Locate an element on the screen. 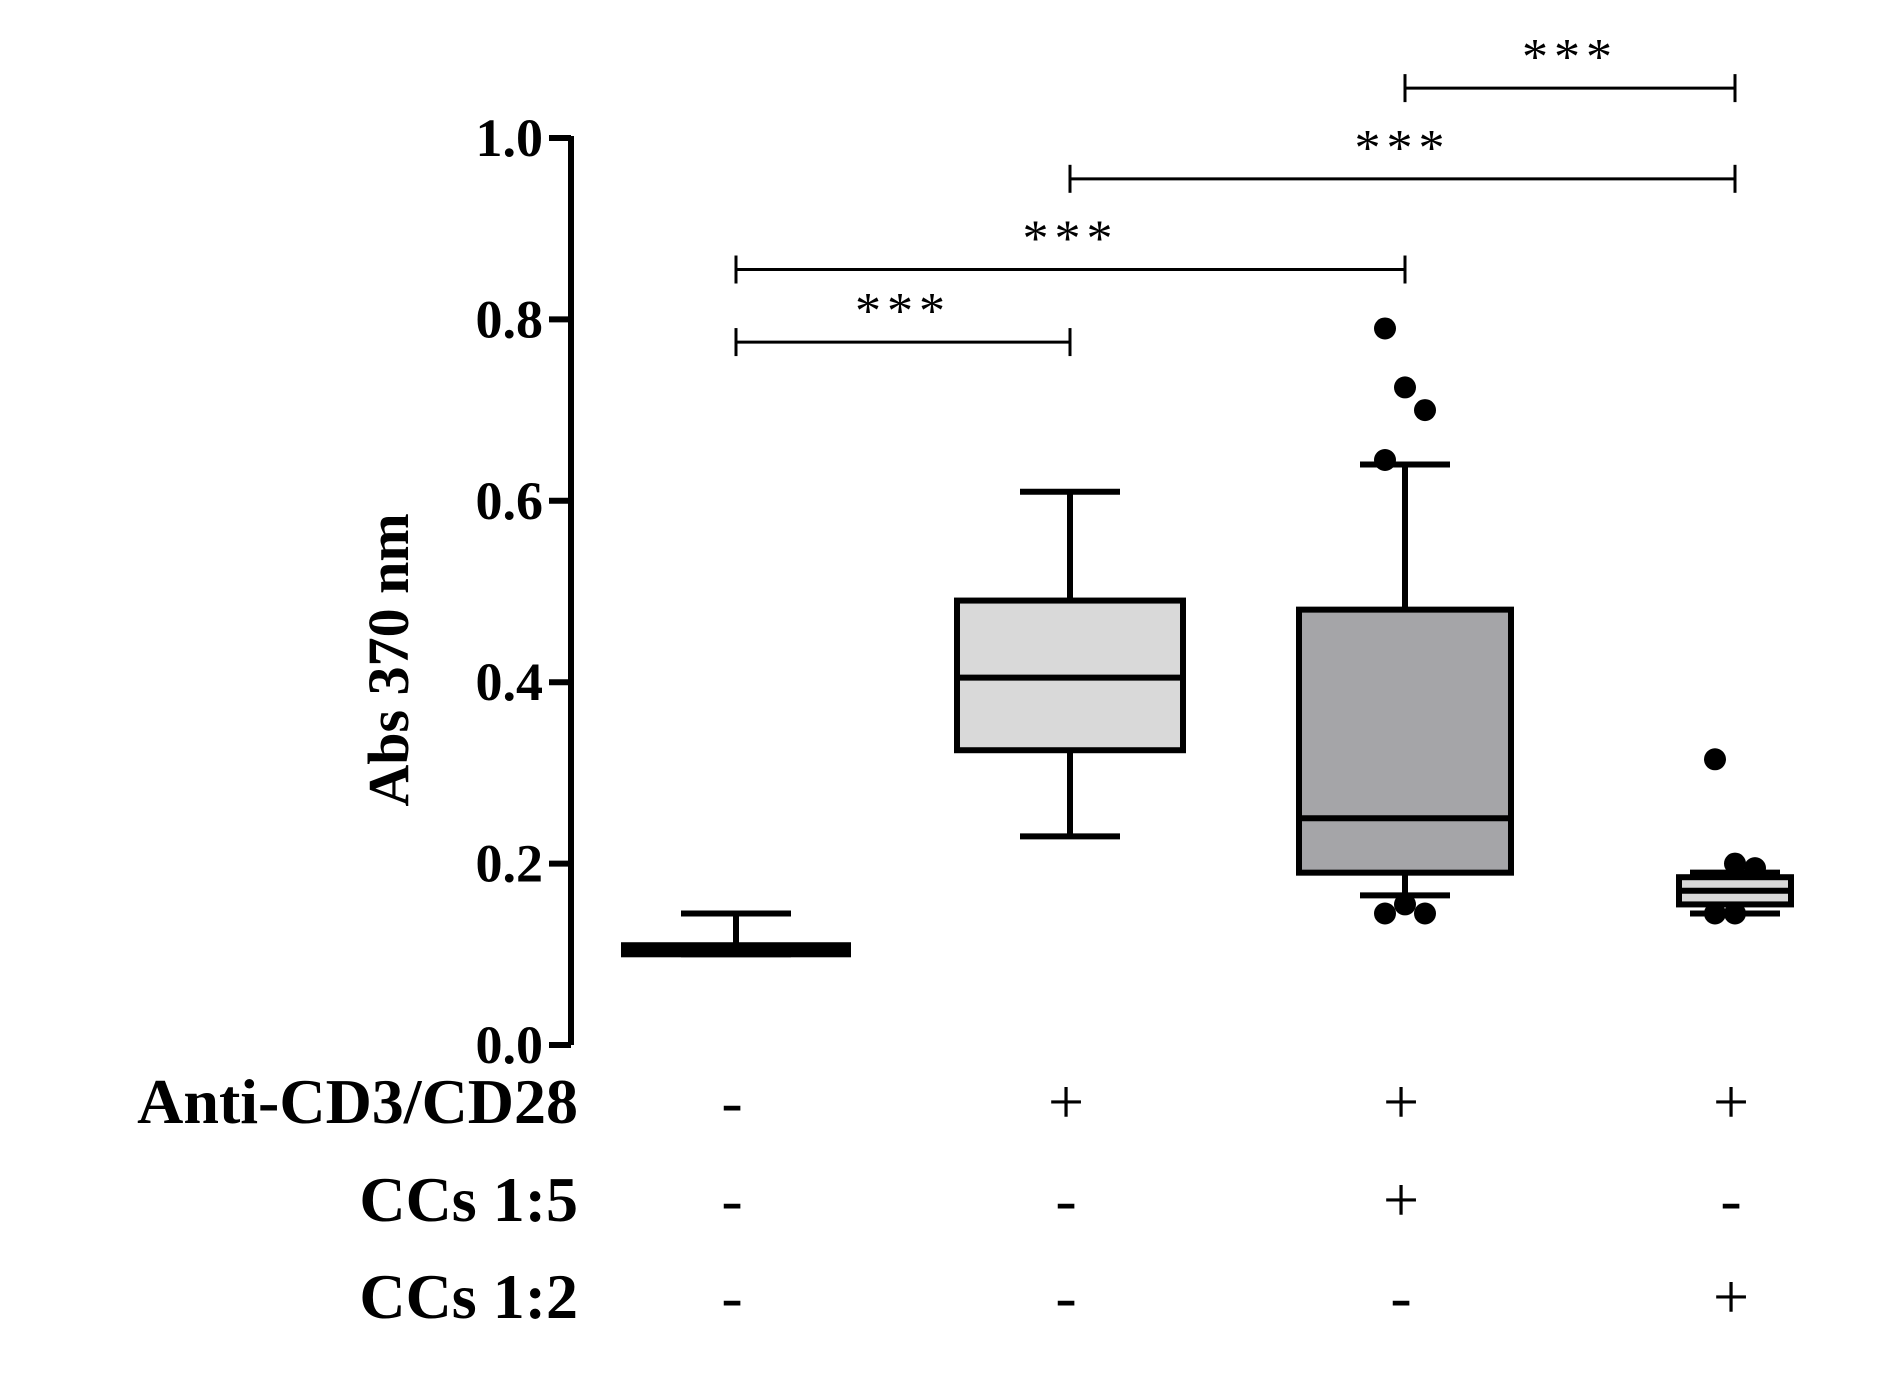 Image resolution: width=1878 pixels, height=1374 pixels. significance-bracket-1: *** is located at coordinates (903, 320).